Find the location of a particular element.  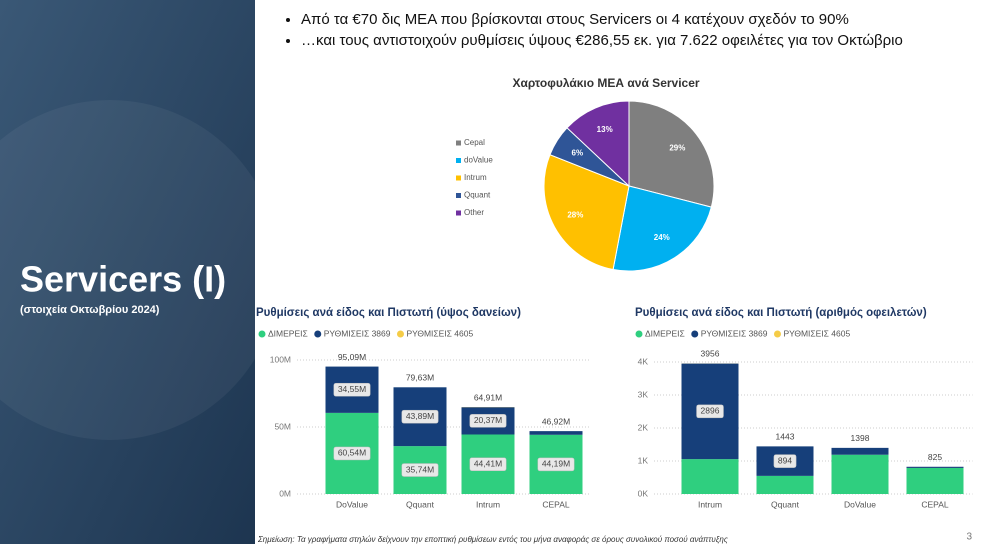

data-label: 894 is located at coordinates (785, 460).